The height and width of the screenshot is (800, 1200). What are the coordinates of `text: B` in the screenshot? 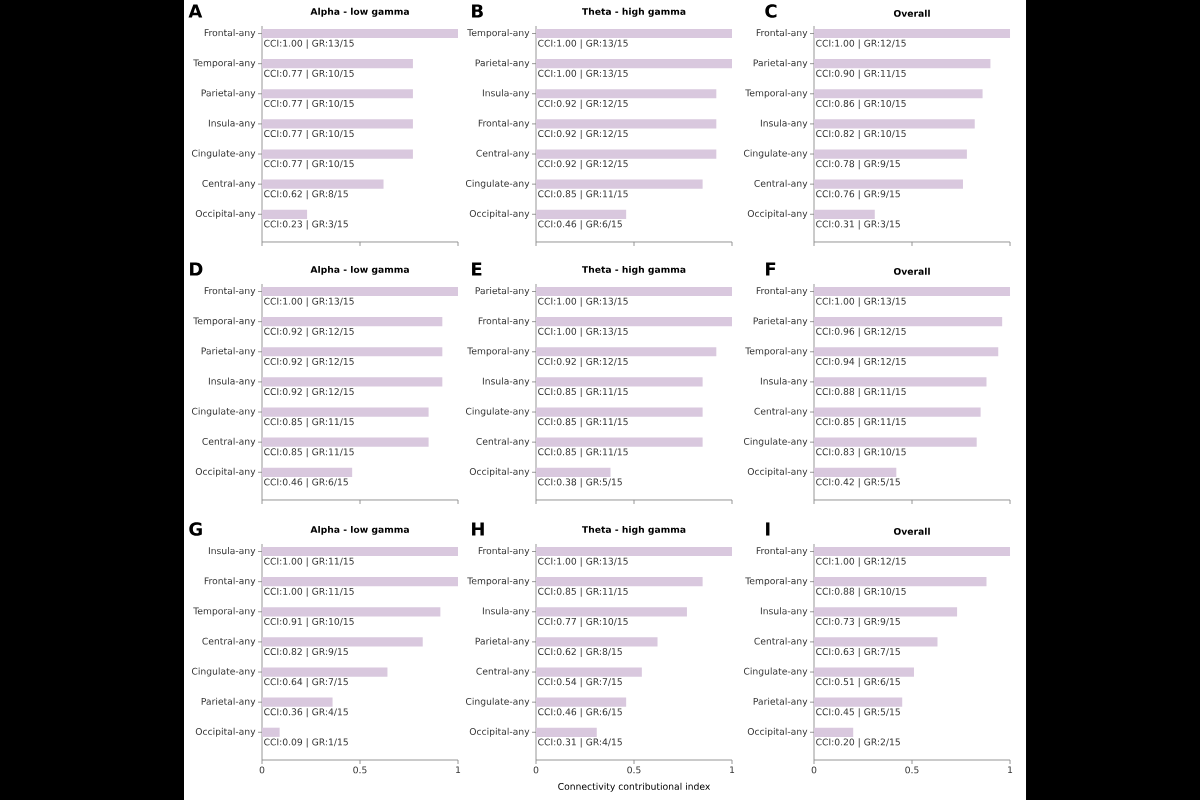 It's located at (477, 11).